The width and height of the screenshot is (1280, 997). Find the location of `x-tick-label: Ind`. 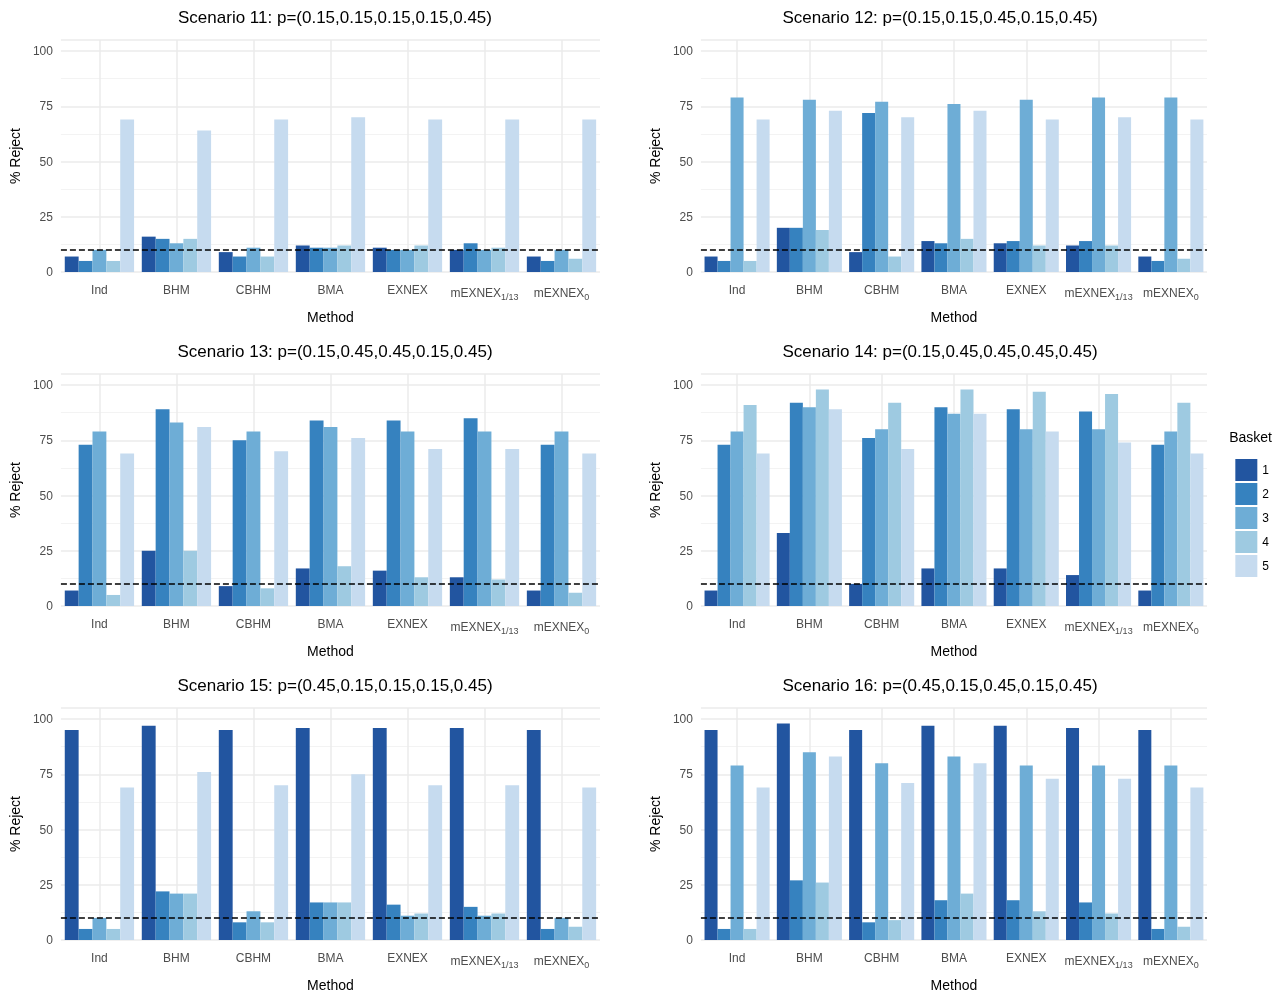

x-tick-label: Ind is located at coordinates (99, 624).